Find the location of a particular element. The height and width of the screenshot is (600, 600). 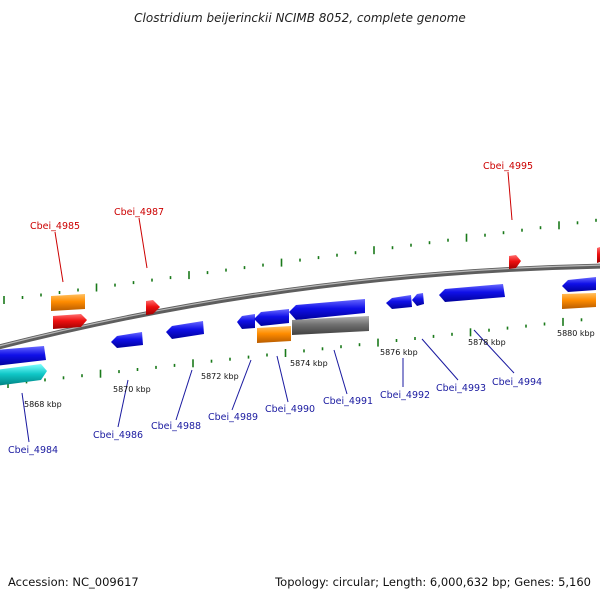

gene-label-cbei-4986: Cbei_4986 is located at coordinates (118, 435).